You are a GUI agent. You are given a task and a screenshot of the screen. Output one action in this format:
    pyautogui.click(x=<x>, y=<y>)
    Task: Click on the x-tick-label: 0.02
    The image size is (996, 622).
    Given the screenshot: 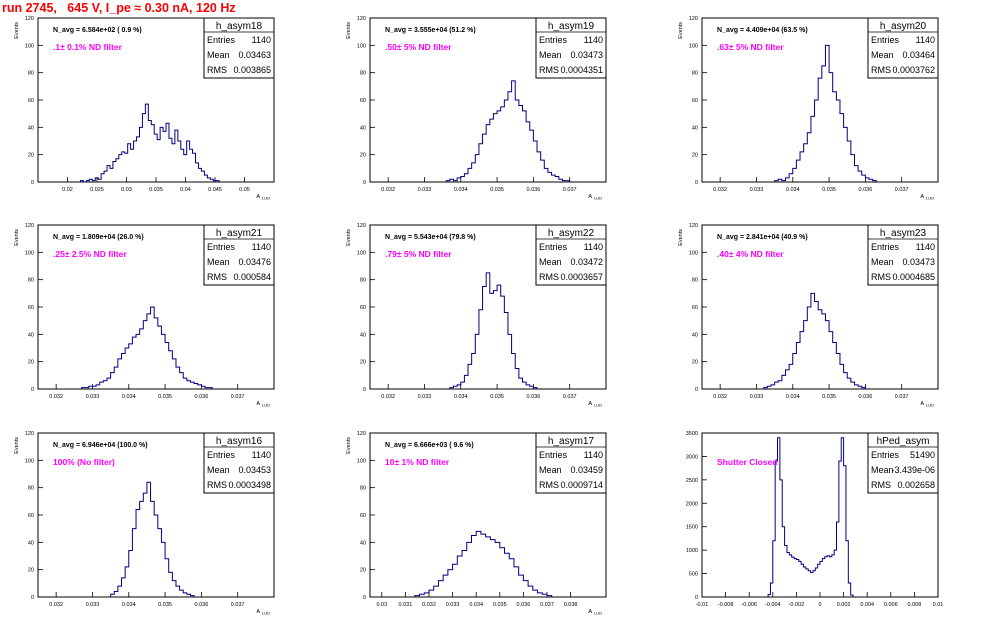 What is the action you would take?
    pyautogui.click(x=67, y=190)
    